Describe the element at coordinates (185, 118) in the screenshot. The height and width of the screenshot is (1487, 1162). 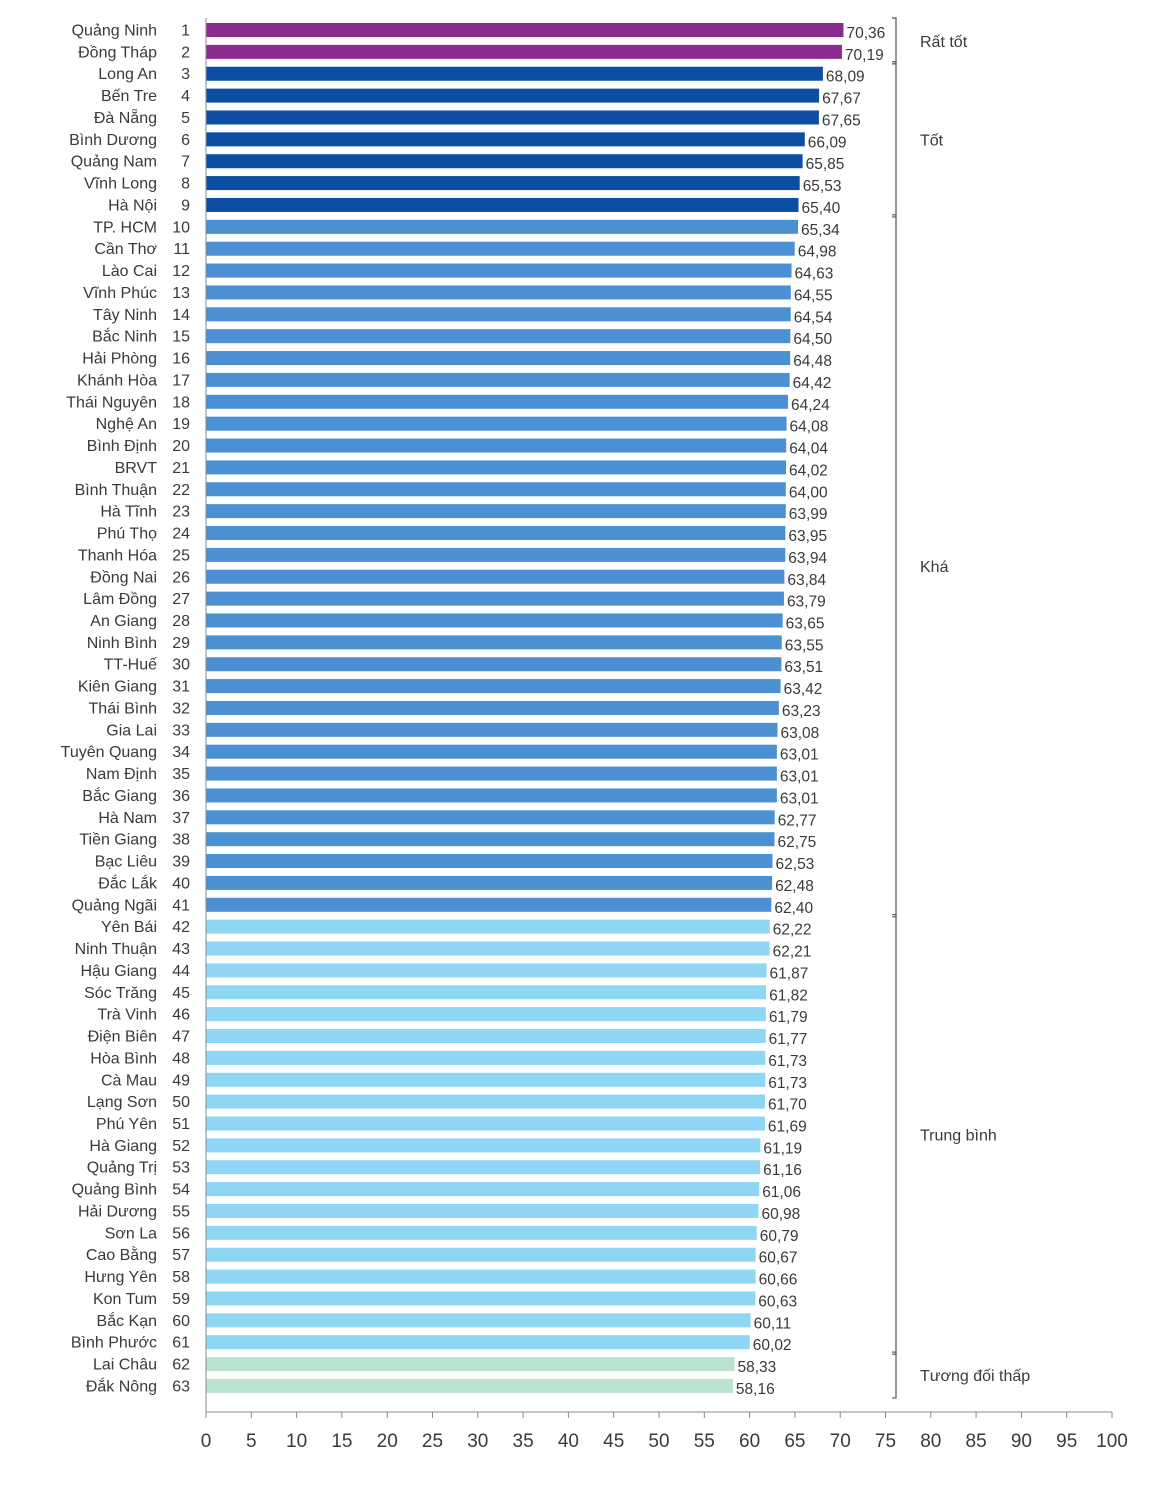
I see `rank-label: 5` at that location.